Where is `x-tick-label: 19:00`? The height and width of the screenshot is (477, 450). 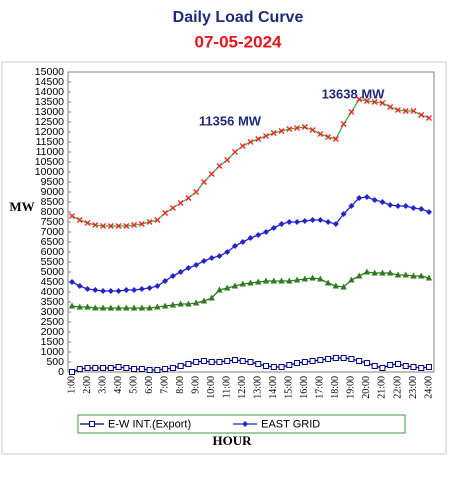 x-tick-label: 19:00 is located at coordinates (351, 387).